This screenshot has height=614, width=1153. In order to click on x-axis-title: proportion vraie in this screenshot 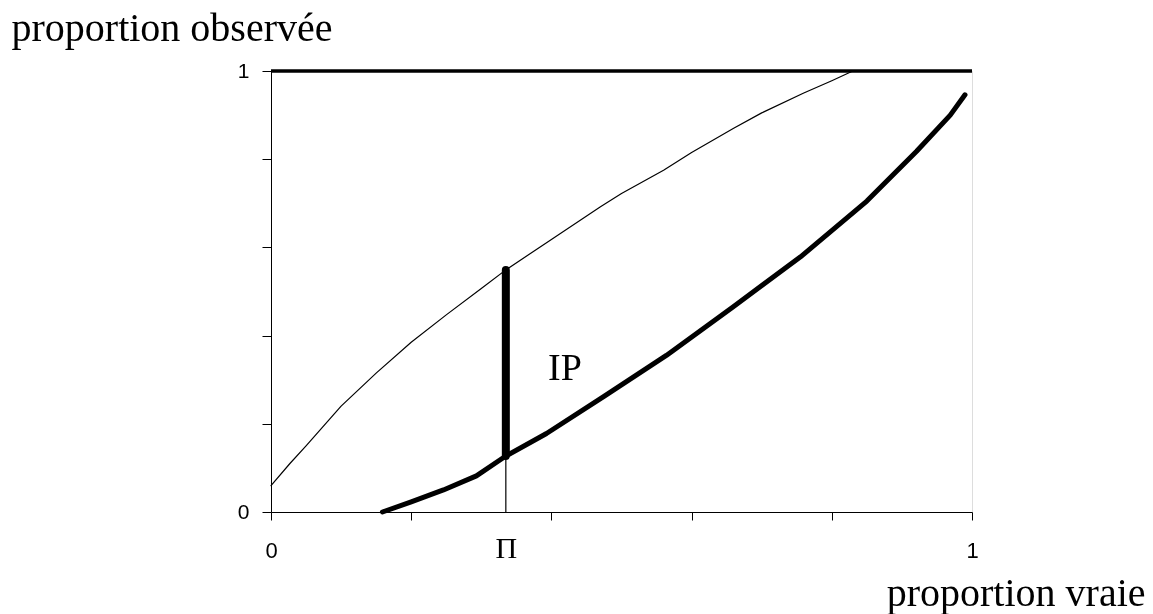, I will do `click(1016, 591)`.